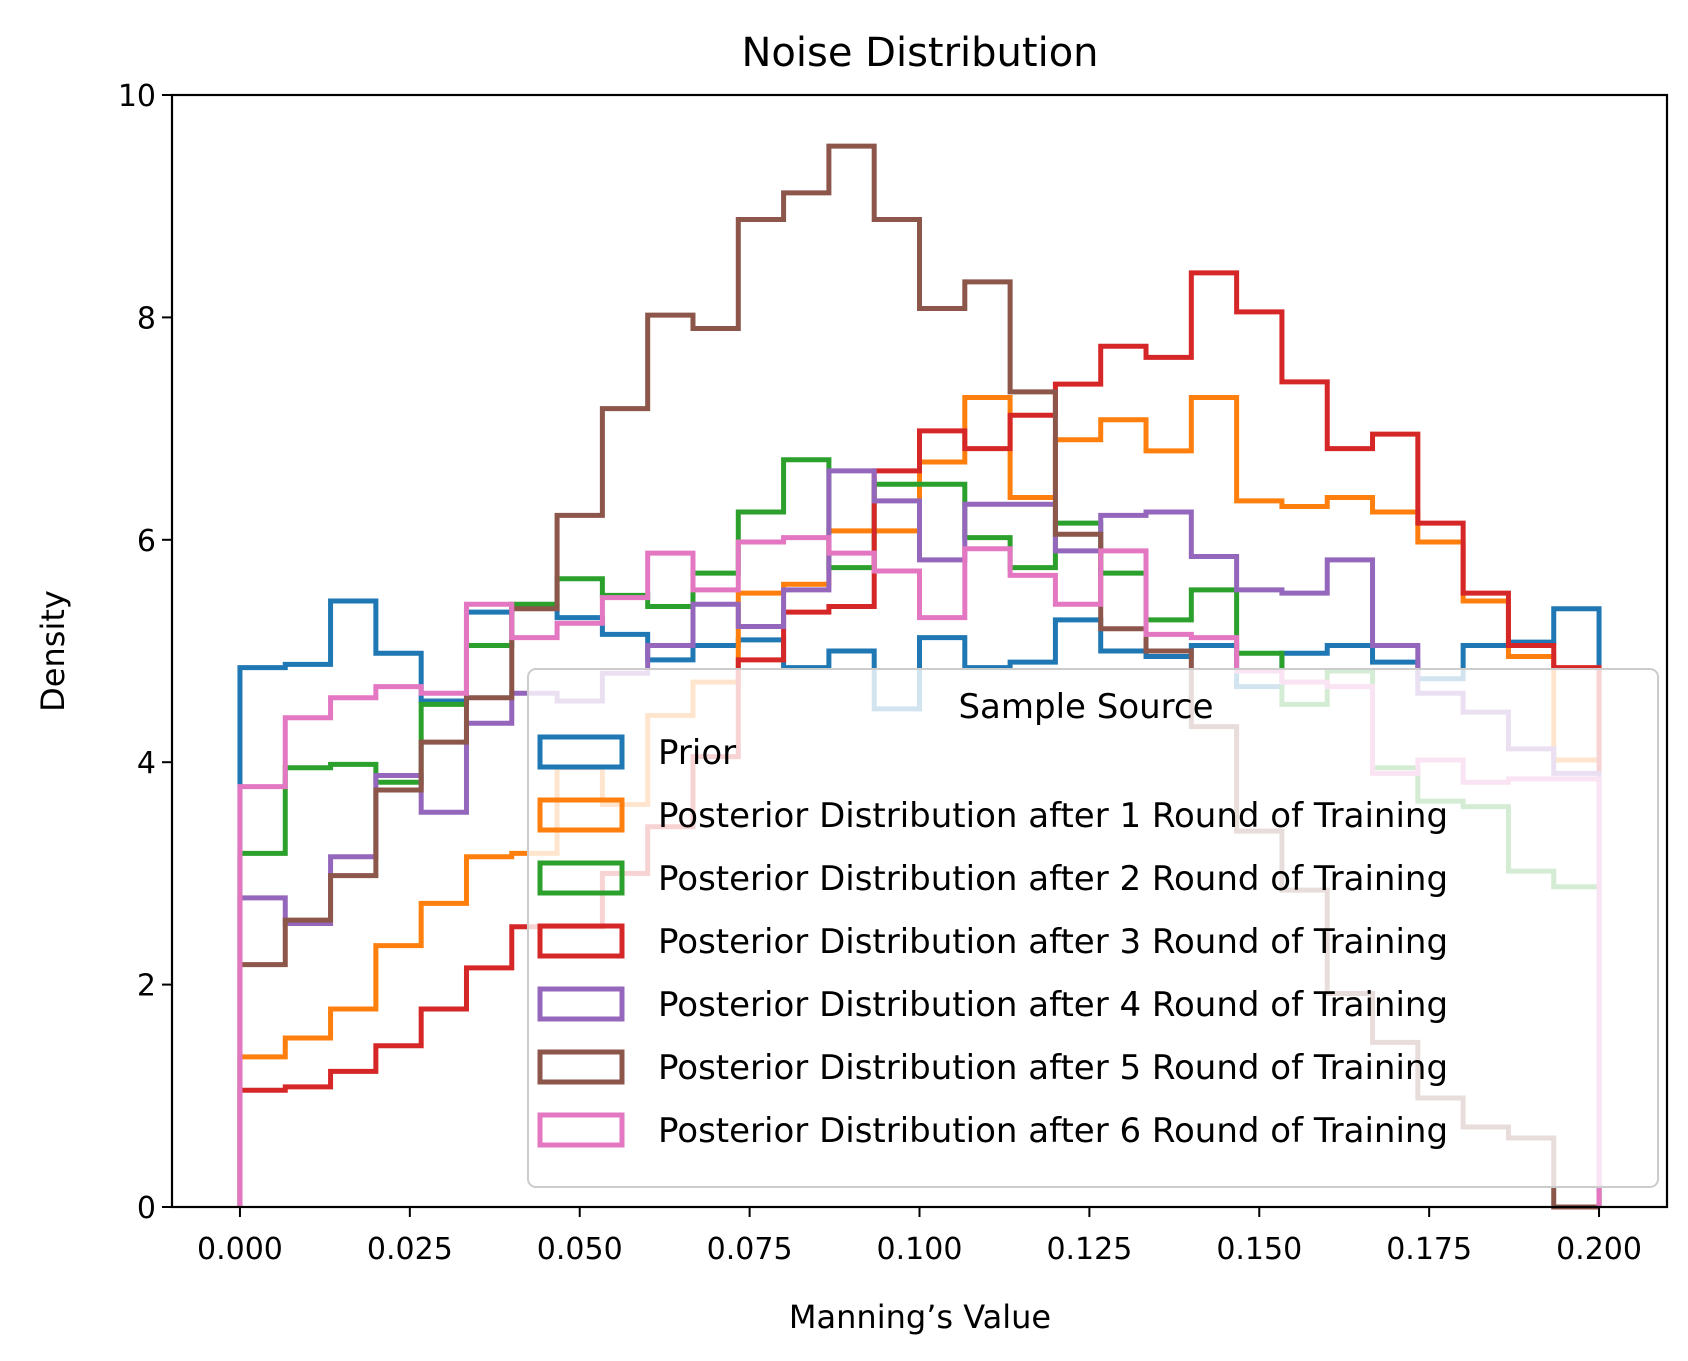 Image resolution: width=1688 pixels, height=1361 pixels. Describe the element at coordinates (137, 96) in the screenshot. I see `y-tick-label: 10` at that location.